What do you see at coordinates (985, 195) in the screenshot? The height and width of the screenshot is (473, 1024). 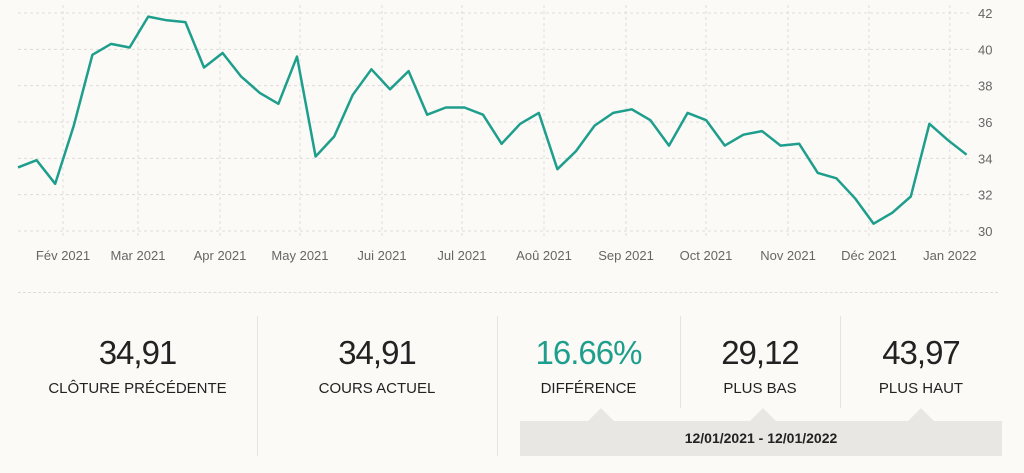 I see `y-tick-label: 32` at bounding box center [985, 195].